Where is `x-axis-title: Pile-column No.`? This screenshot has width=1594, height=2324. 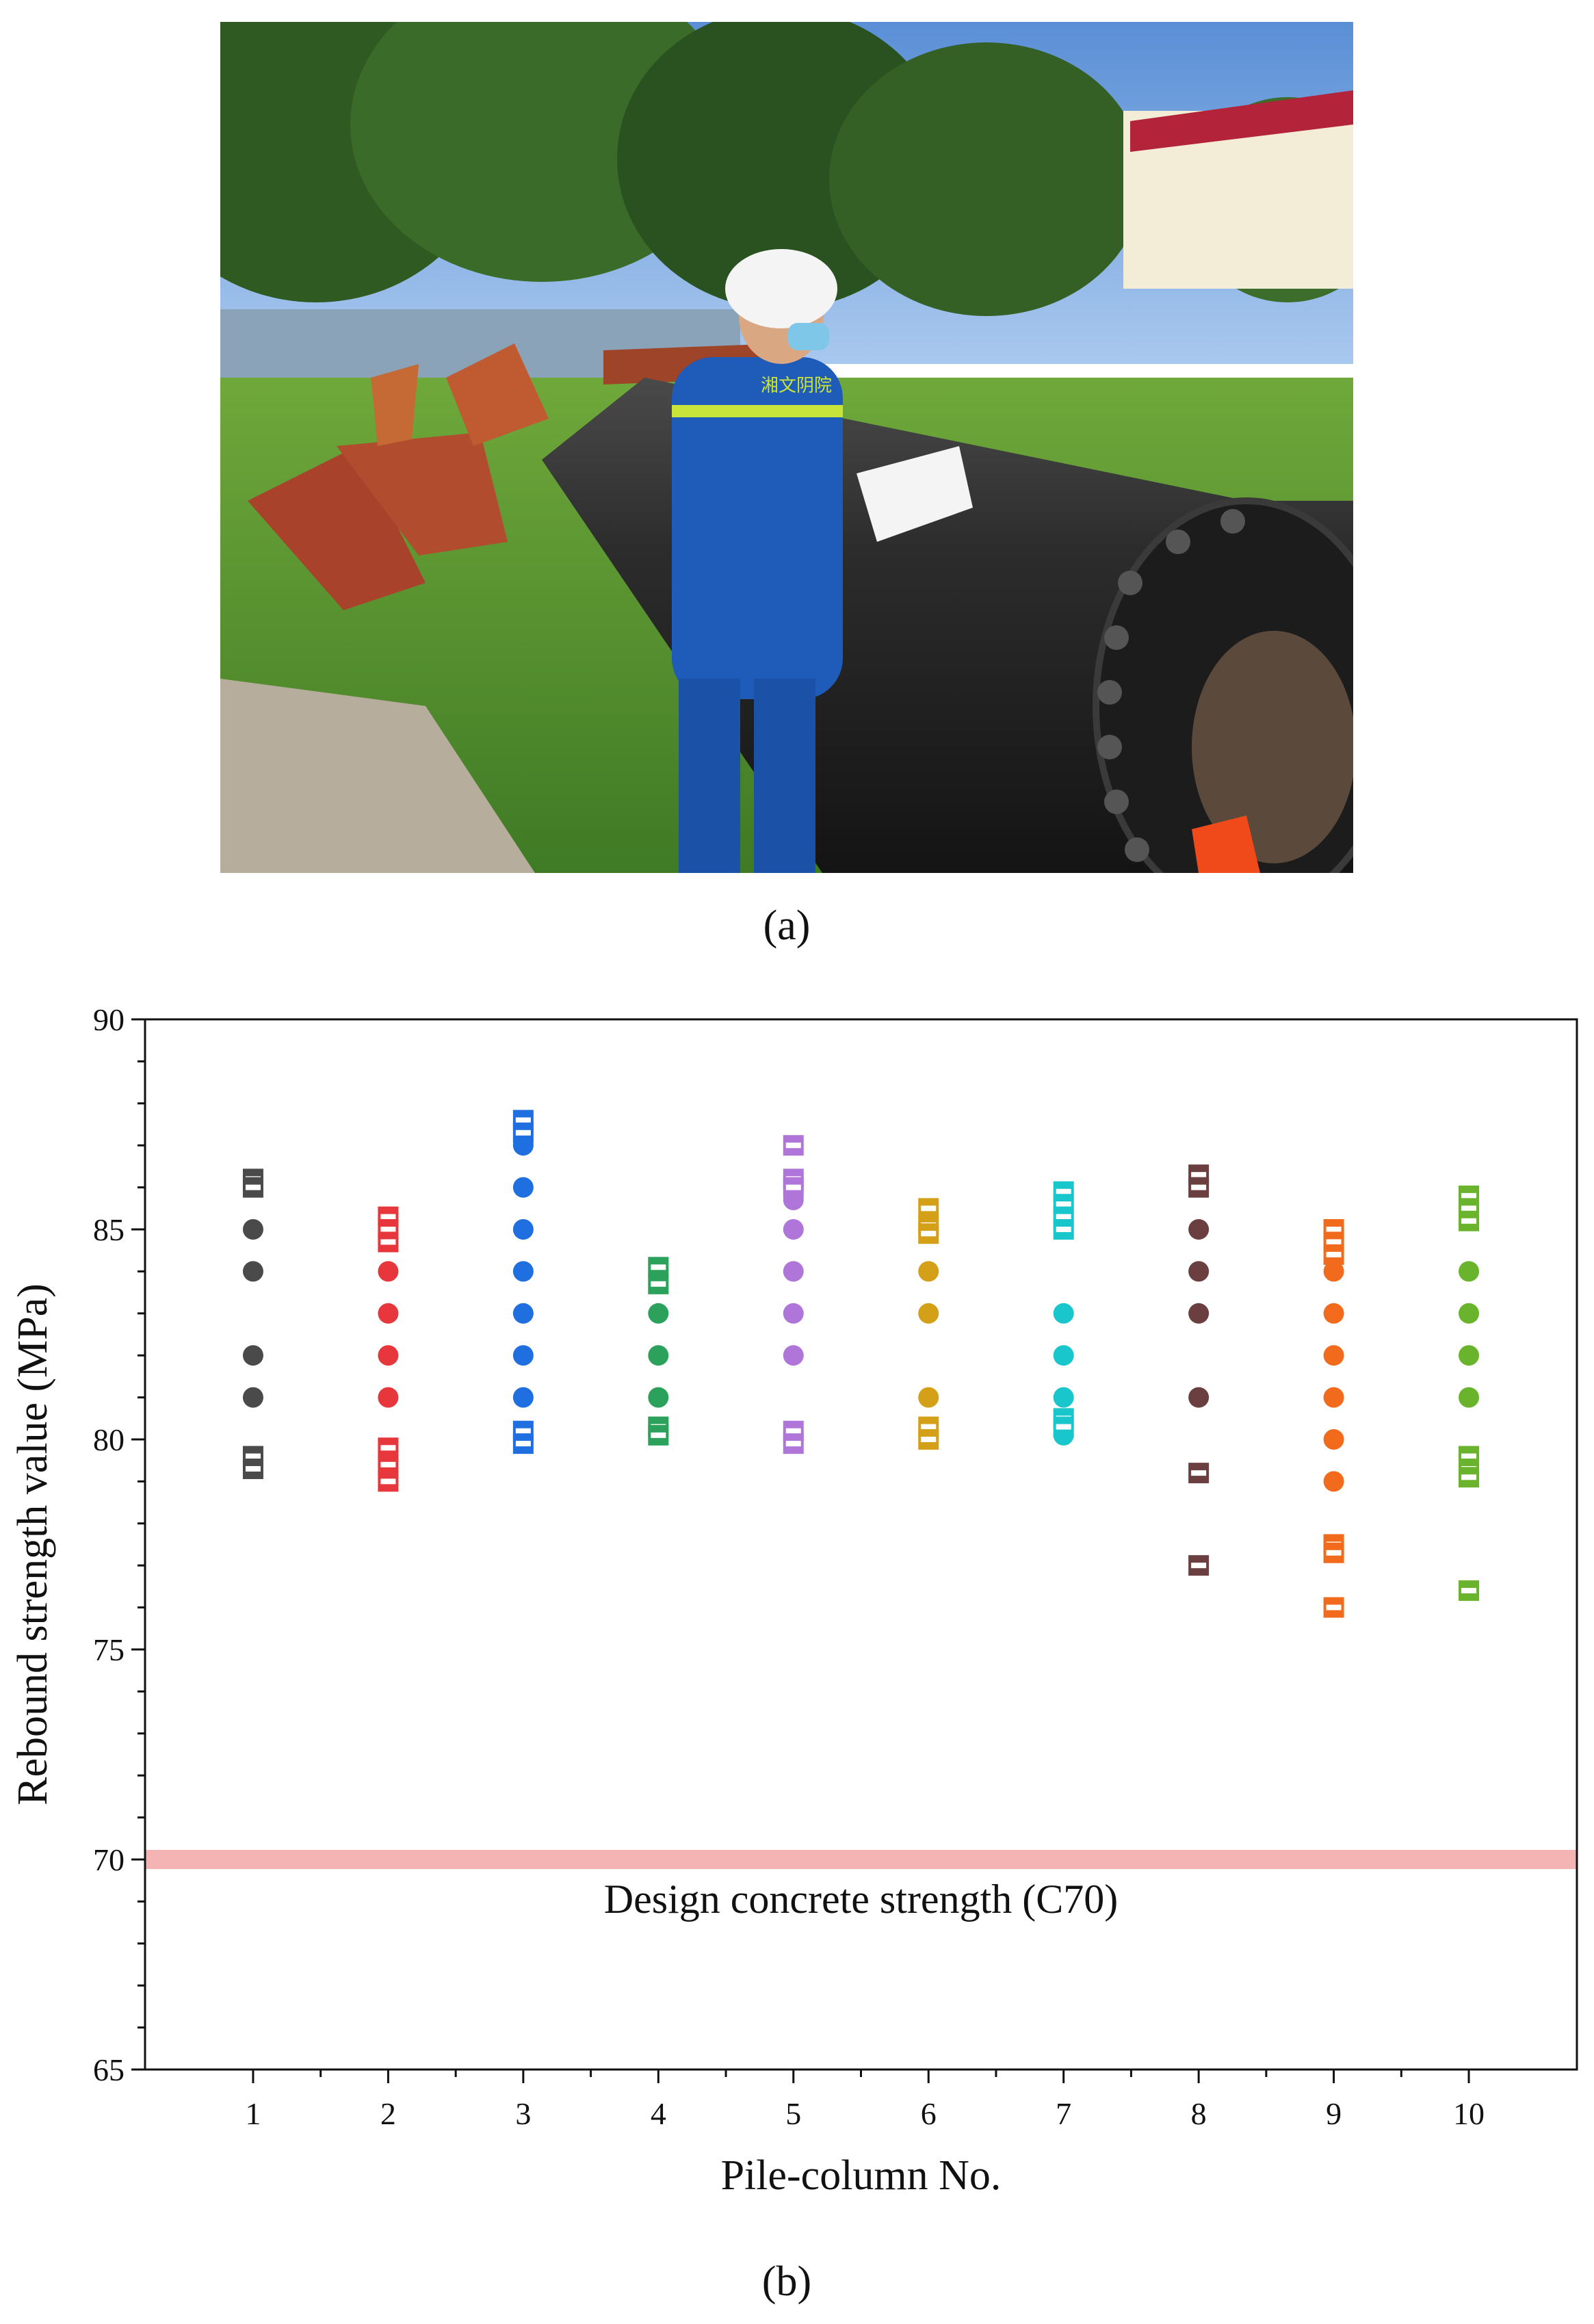 x-axis-title: Pile-column No. is located at coordinates (861, 2175).